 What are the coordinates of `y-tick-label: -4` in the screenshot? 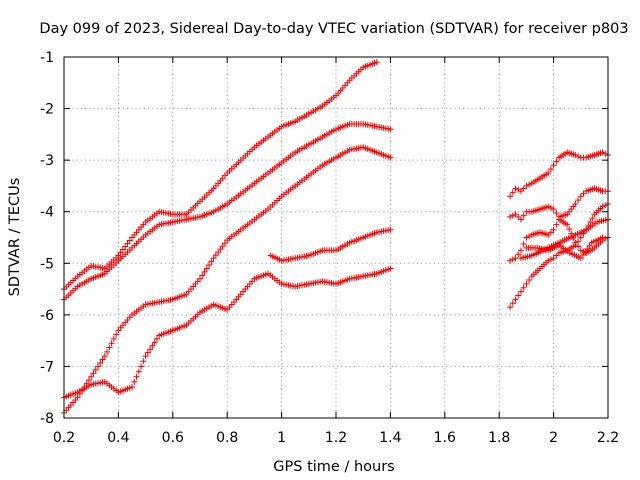 It's located at (47, 213).